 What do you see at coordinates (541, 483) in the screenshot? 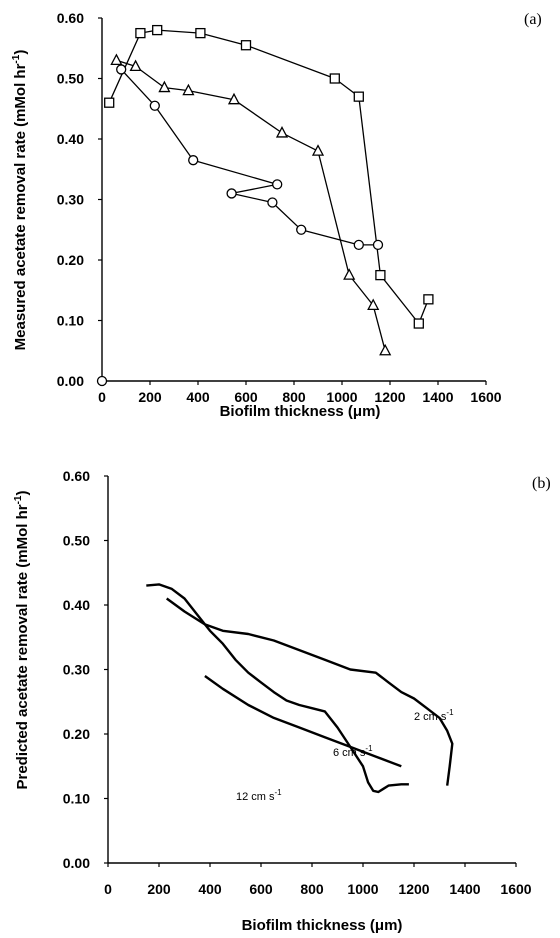
I see `panel-label-b: (b)` at bounding box center [541, 483].